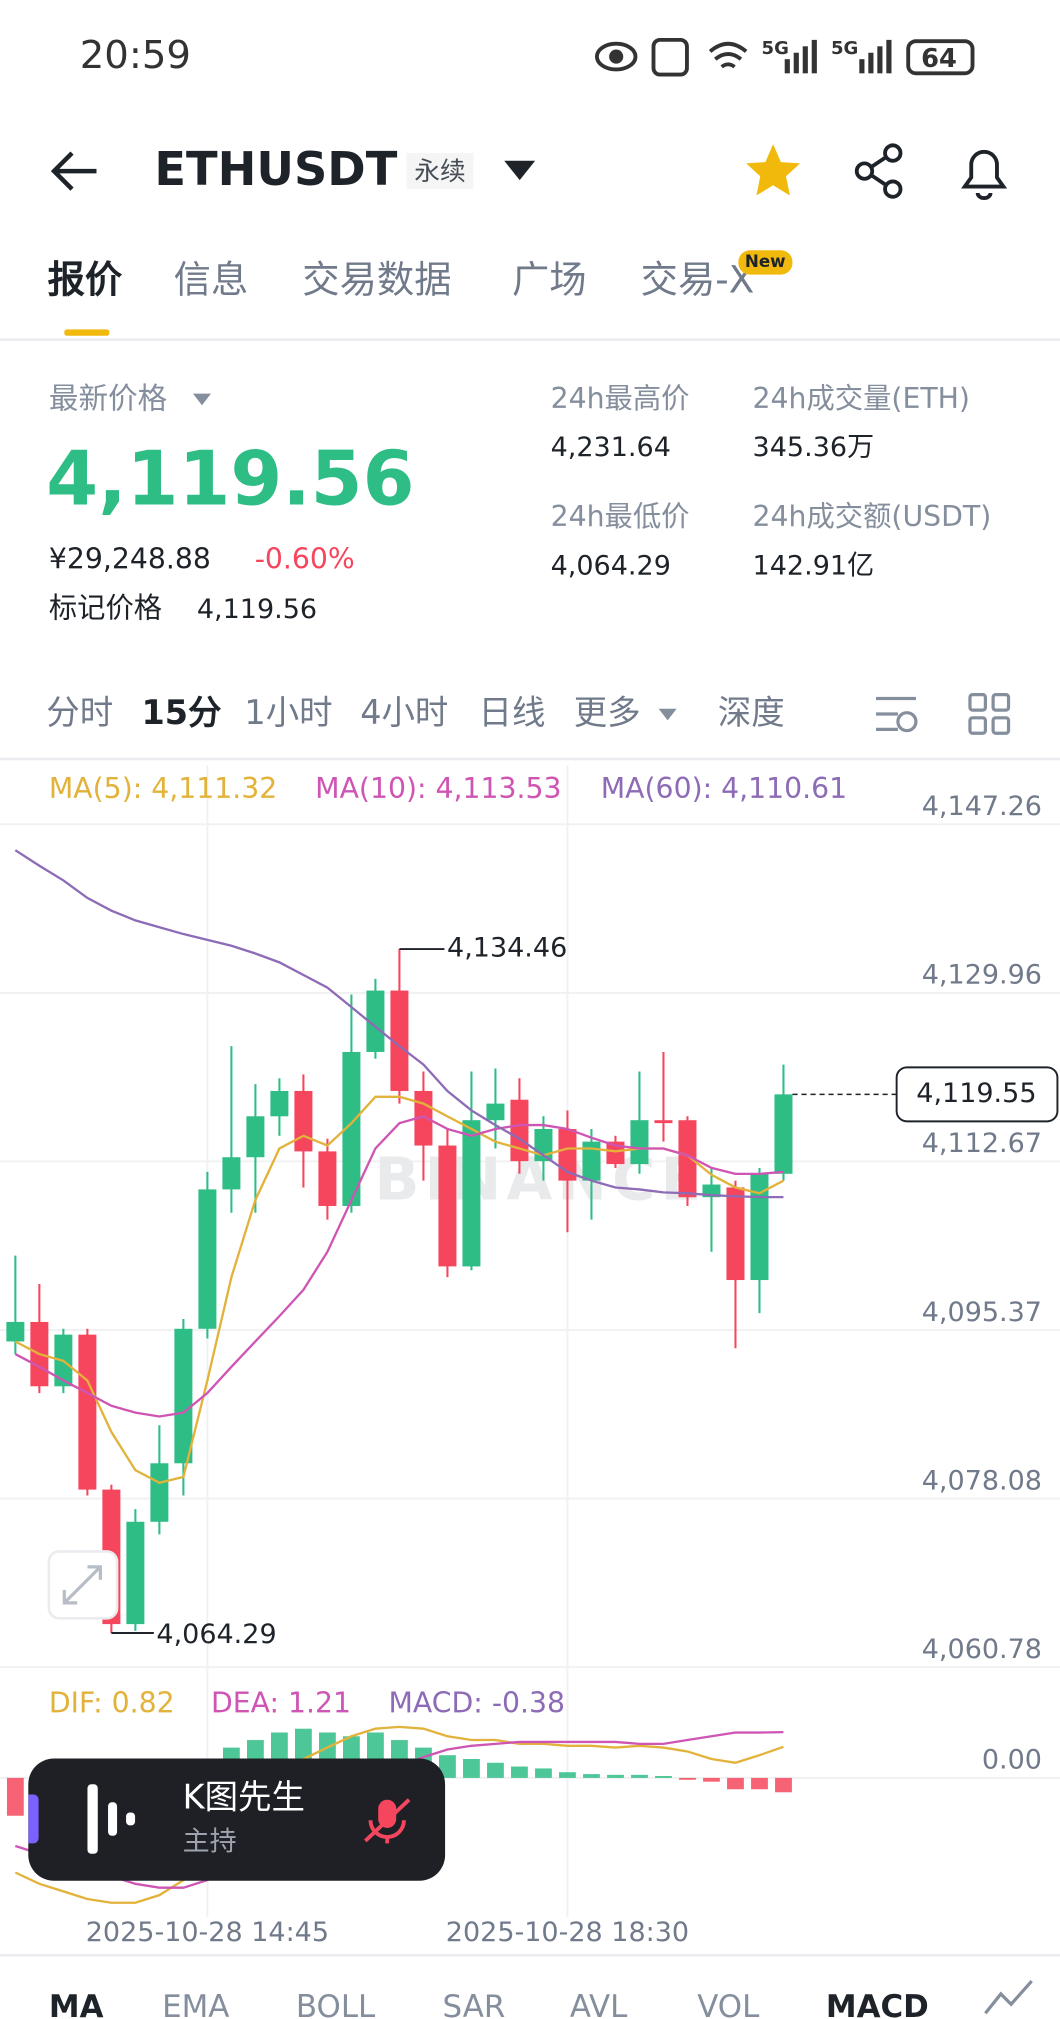  I want to click on indicator-settings, so click(1008, 1997).